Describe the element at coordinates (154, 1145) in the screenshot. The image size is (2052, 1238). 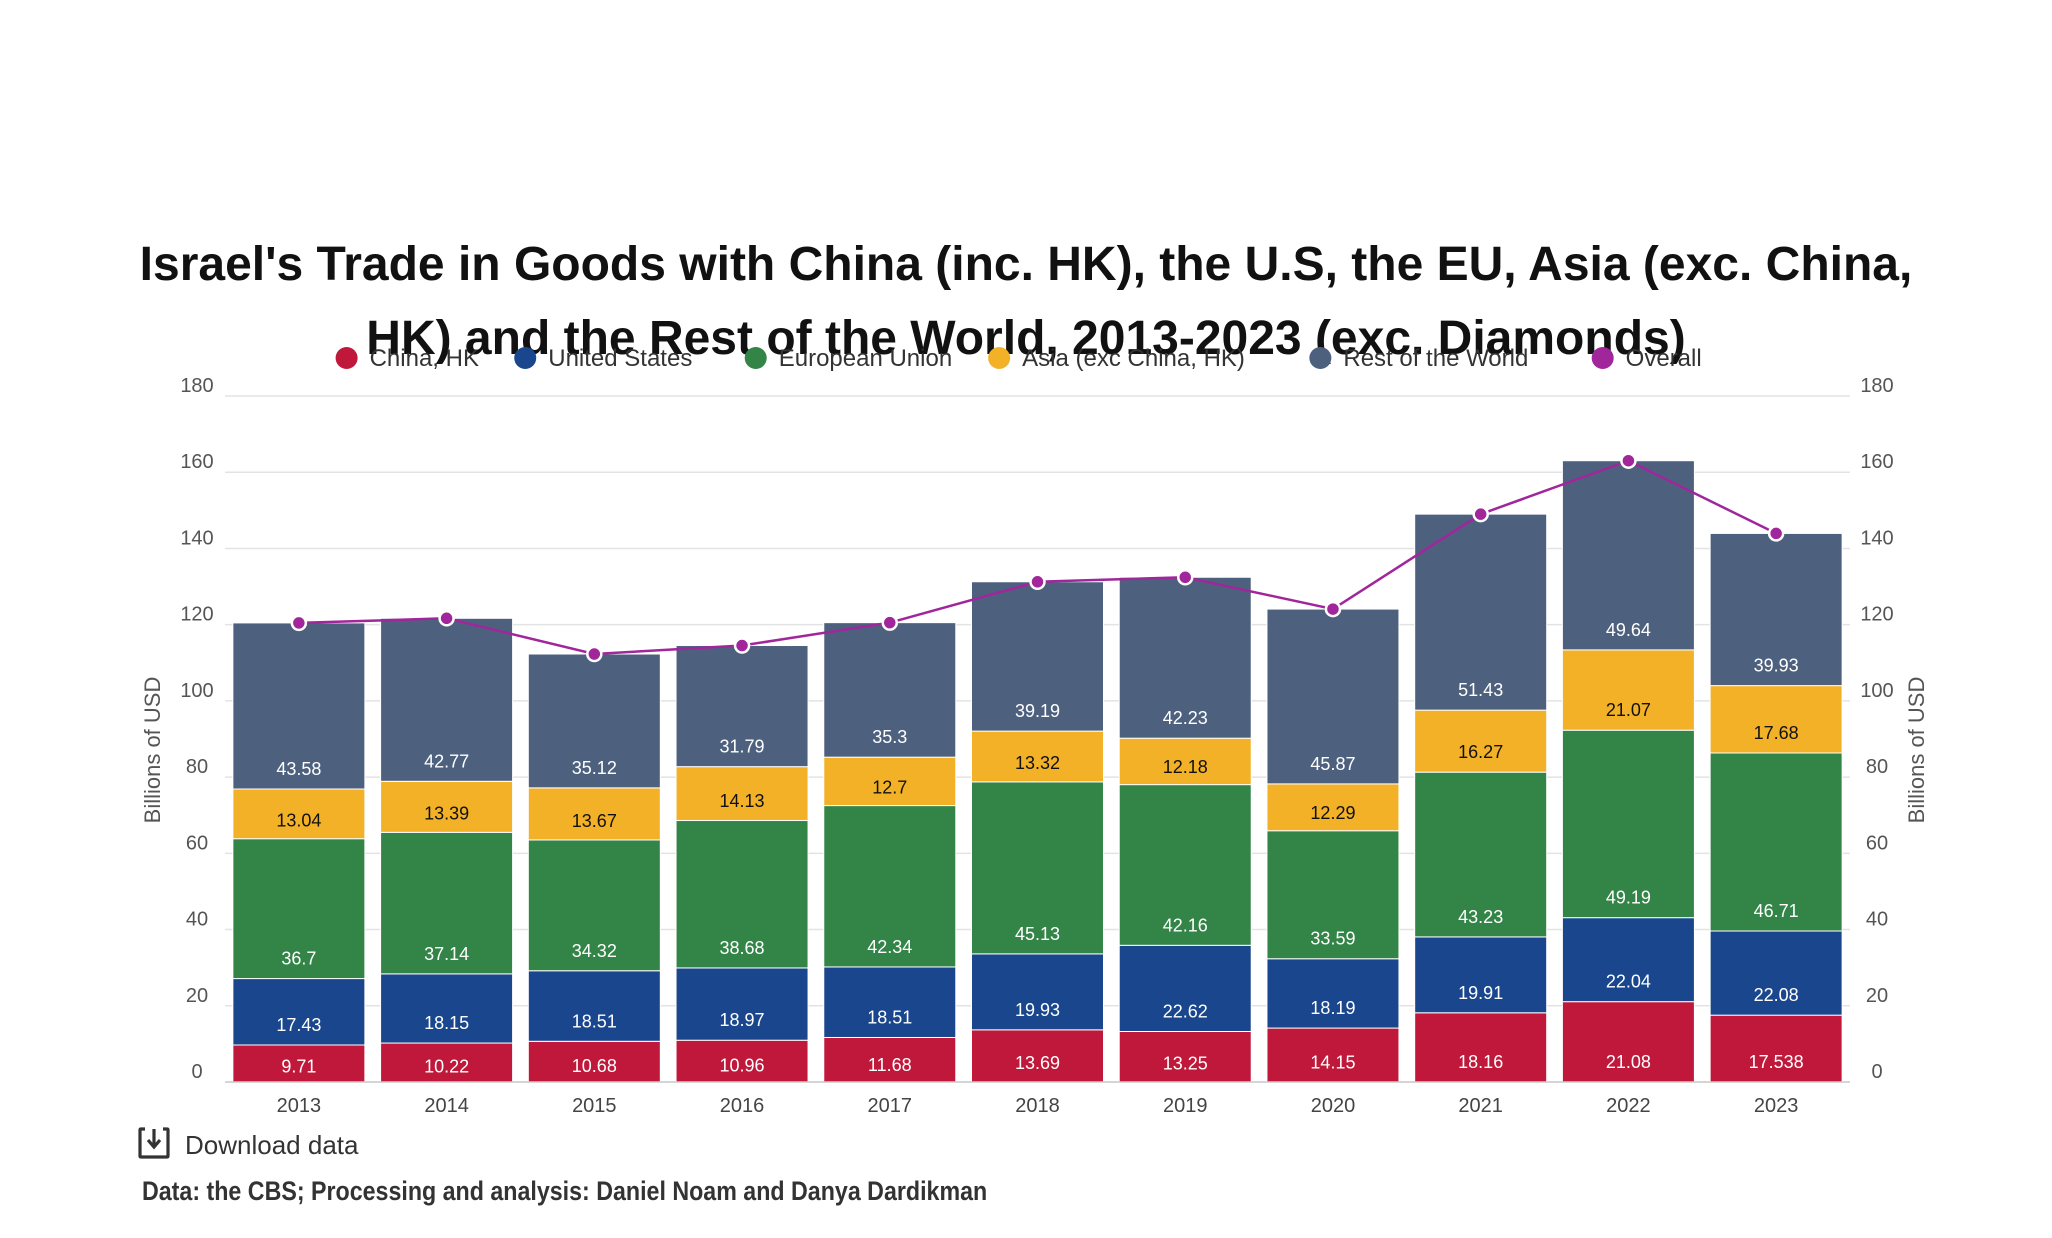
I see `download-icon` at that location.